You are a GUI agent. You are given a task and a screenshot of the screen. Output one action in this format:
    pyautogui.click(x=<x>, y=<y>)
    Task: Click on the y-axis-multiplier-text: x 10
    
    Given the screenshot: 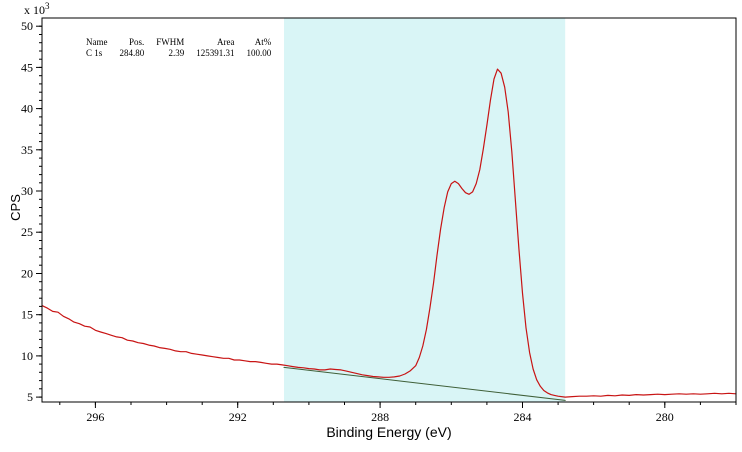 What is the action you would take?
    pyautogui.click(x=34, y=10)
    